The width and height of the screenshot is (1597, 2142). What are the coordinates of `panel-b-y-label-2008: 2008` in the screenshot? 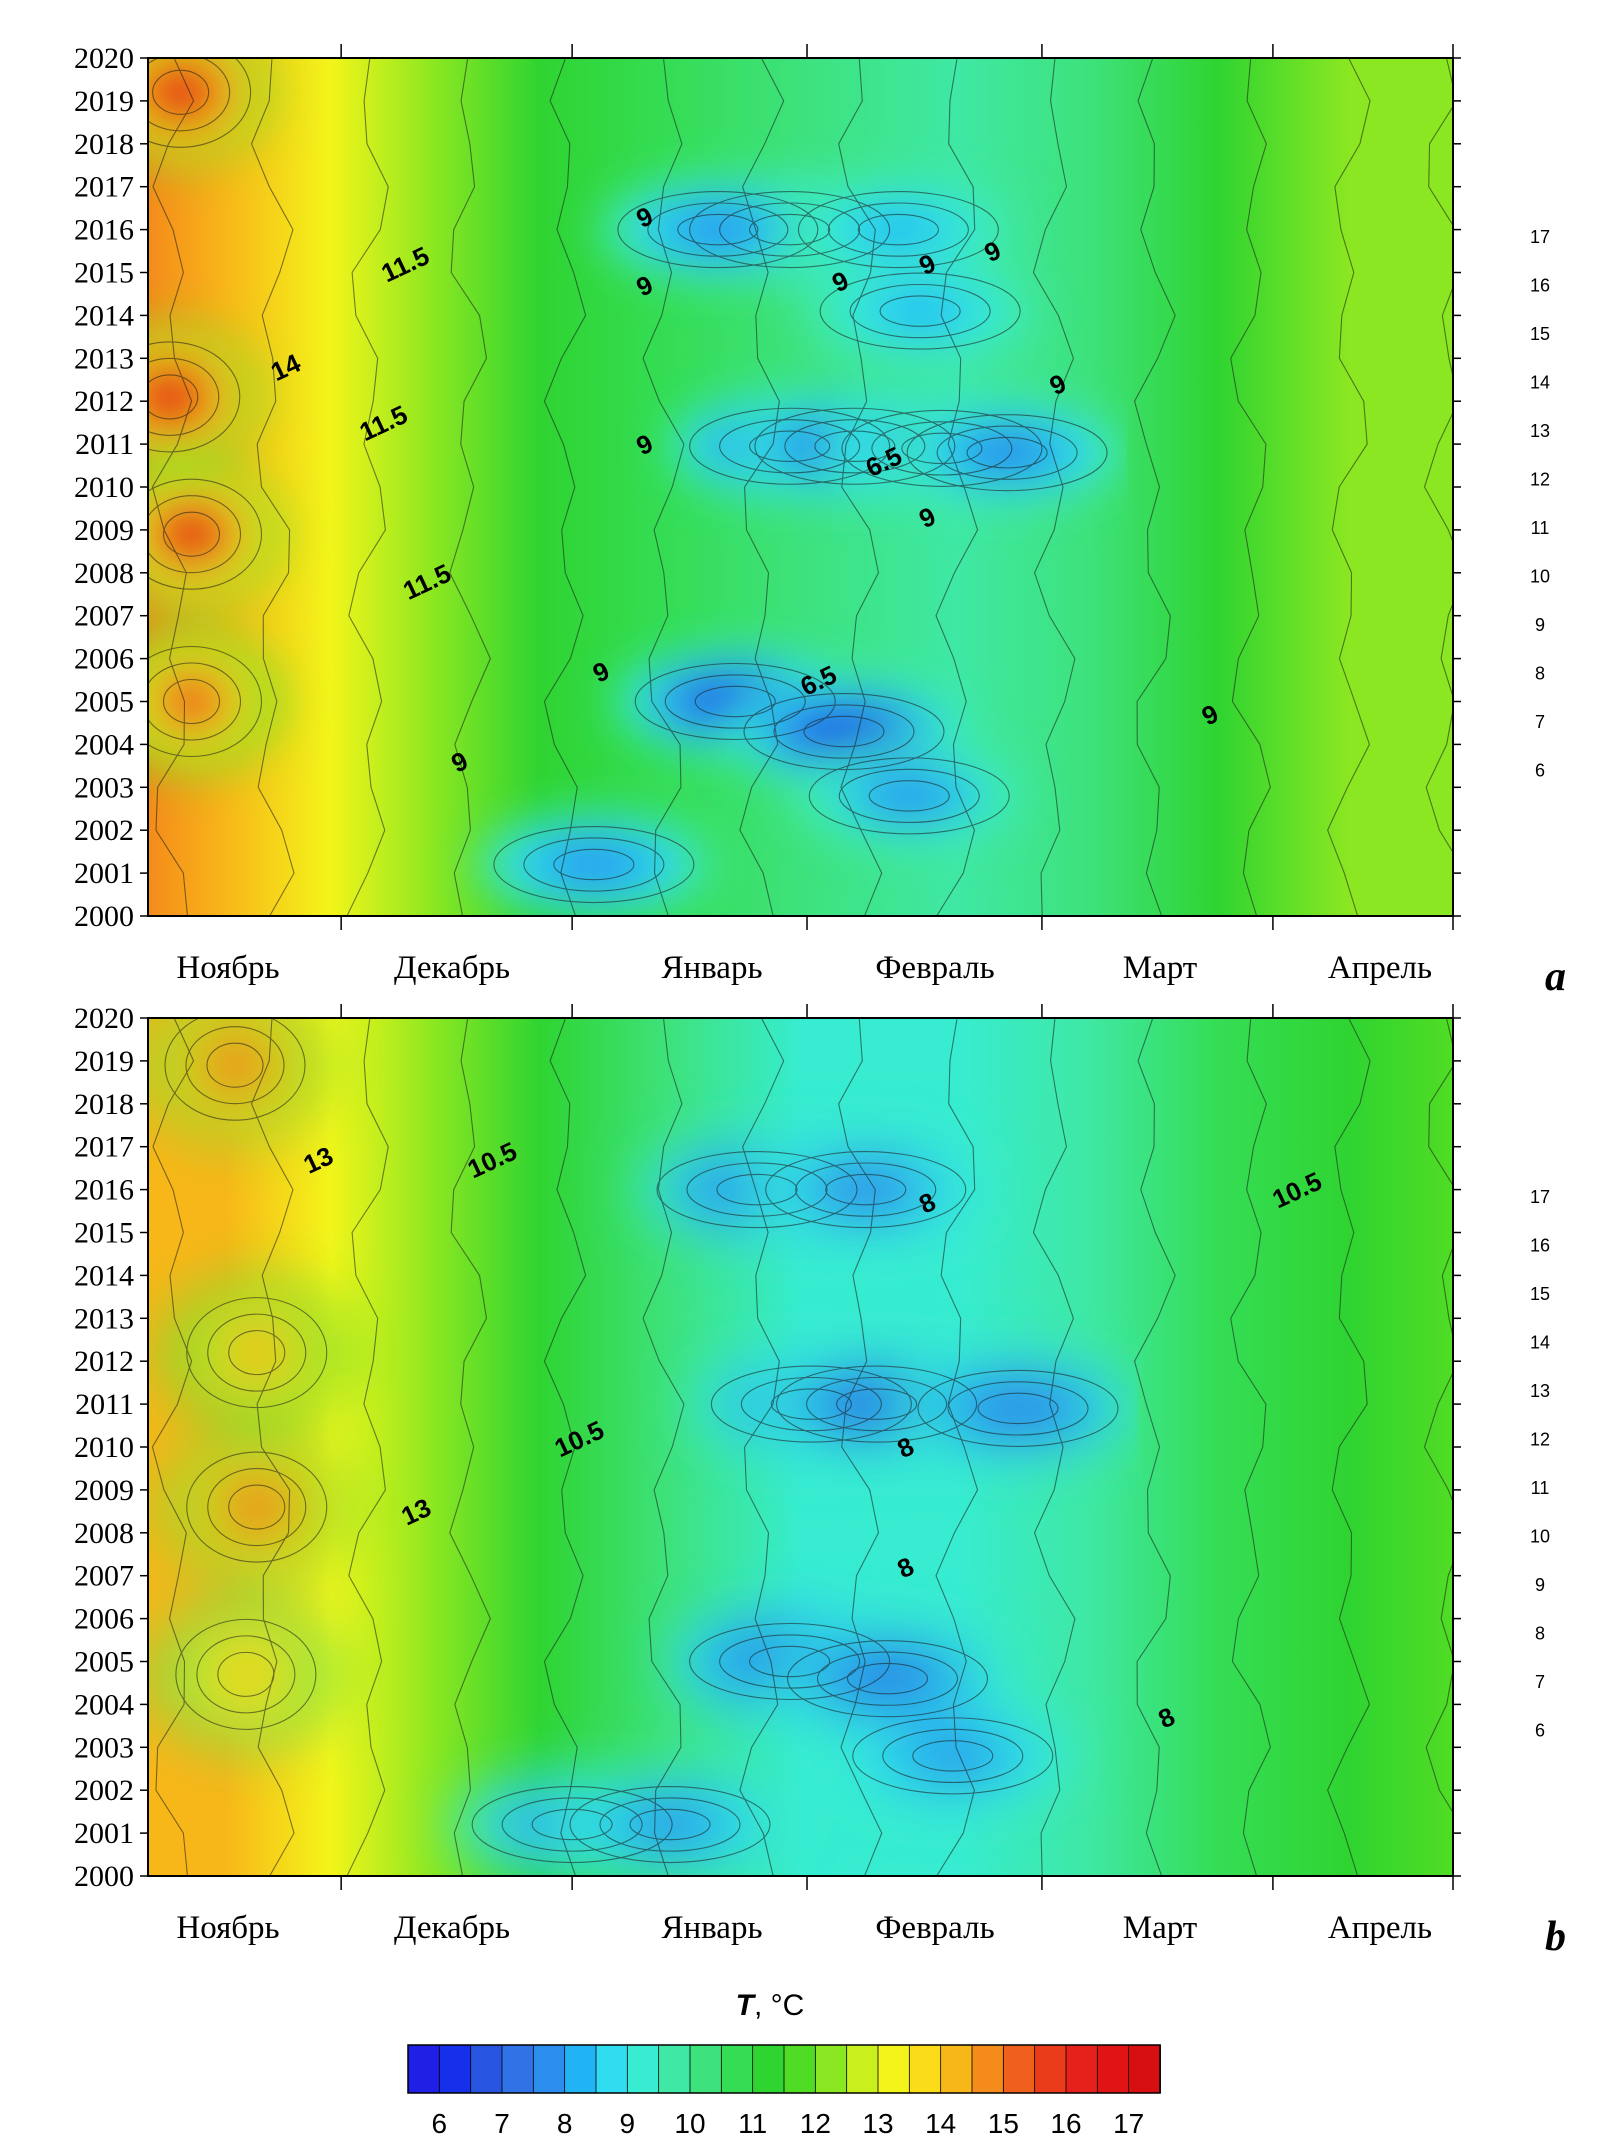 It's located at (104, 1533).